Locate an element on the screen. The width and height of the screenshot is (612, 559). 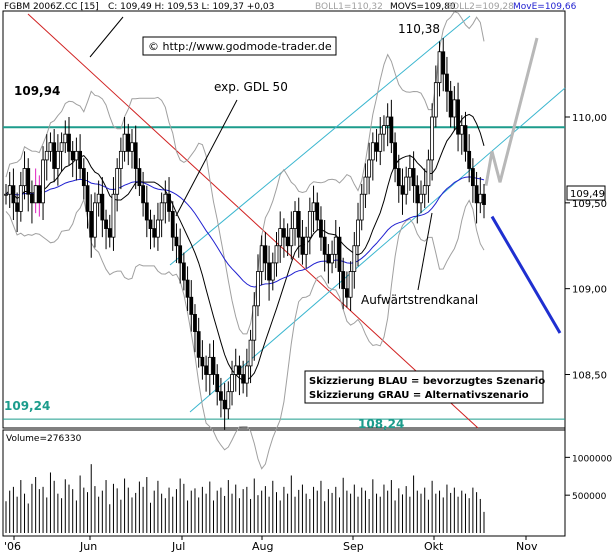
header-quote: C: 109,49 H: 109,53 L: 109,37 +0,03 is located at coordinates (191, 7).